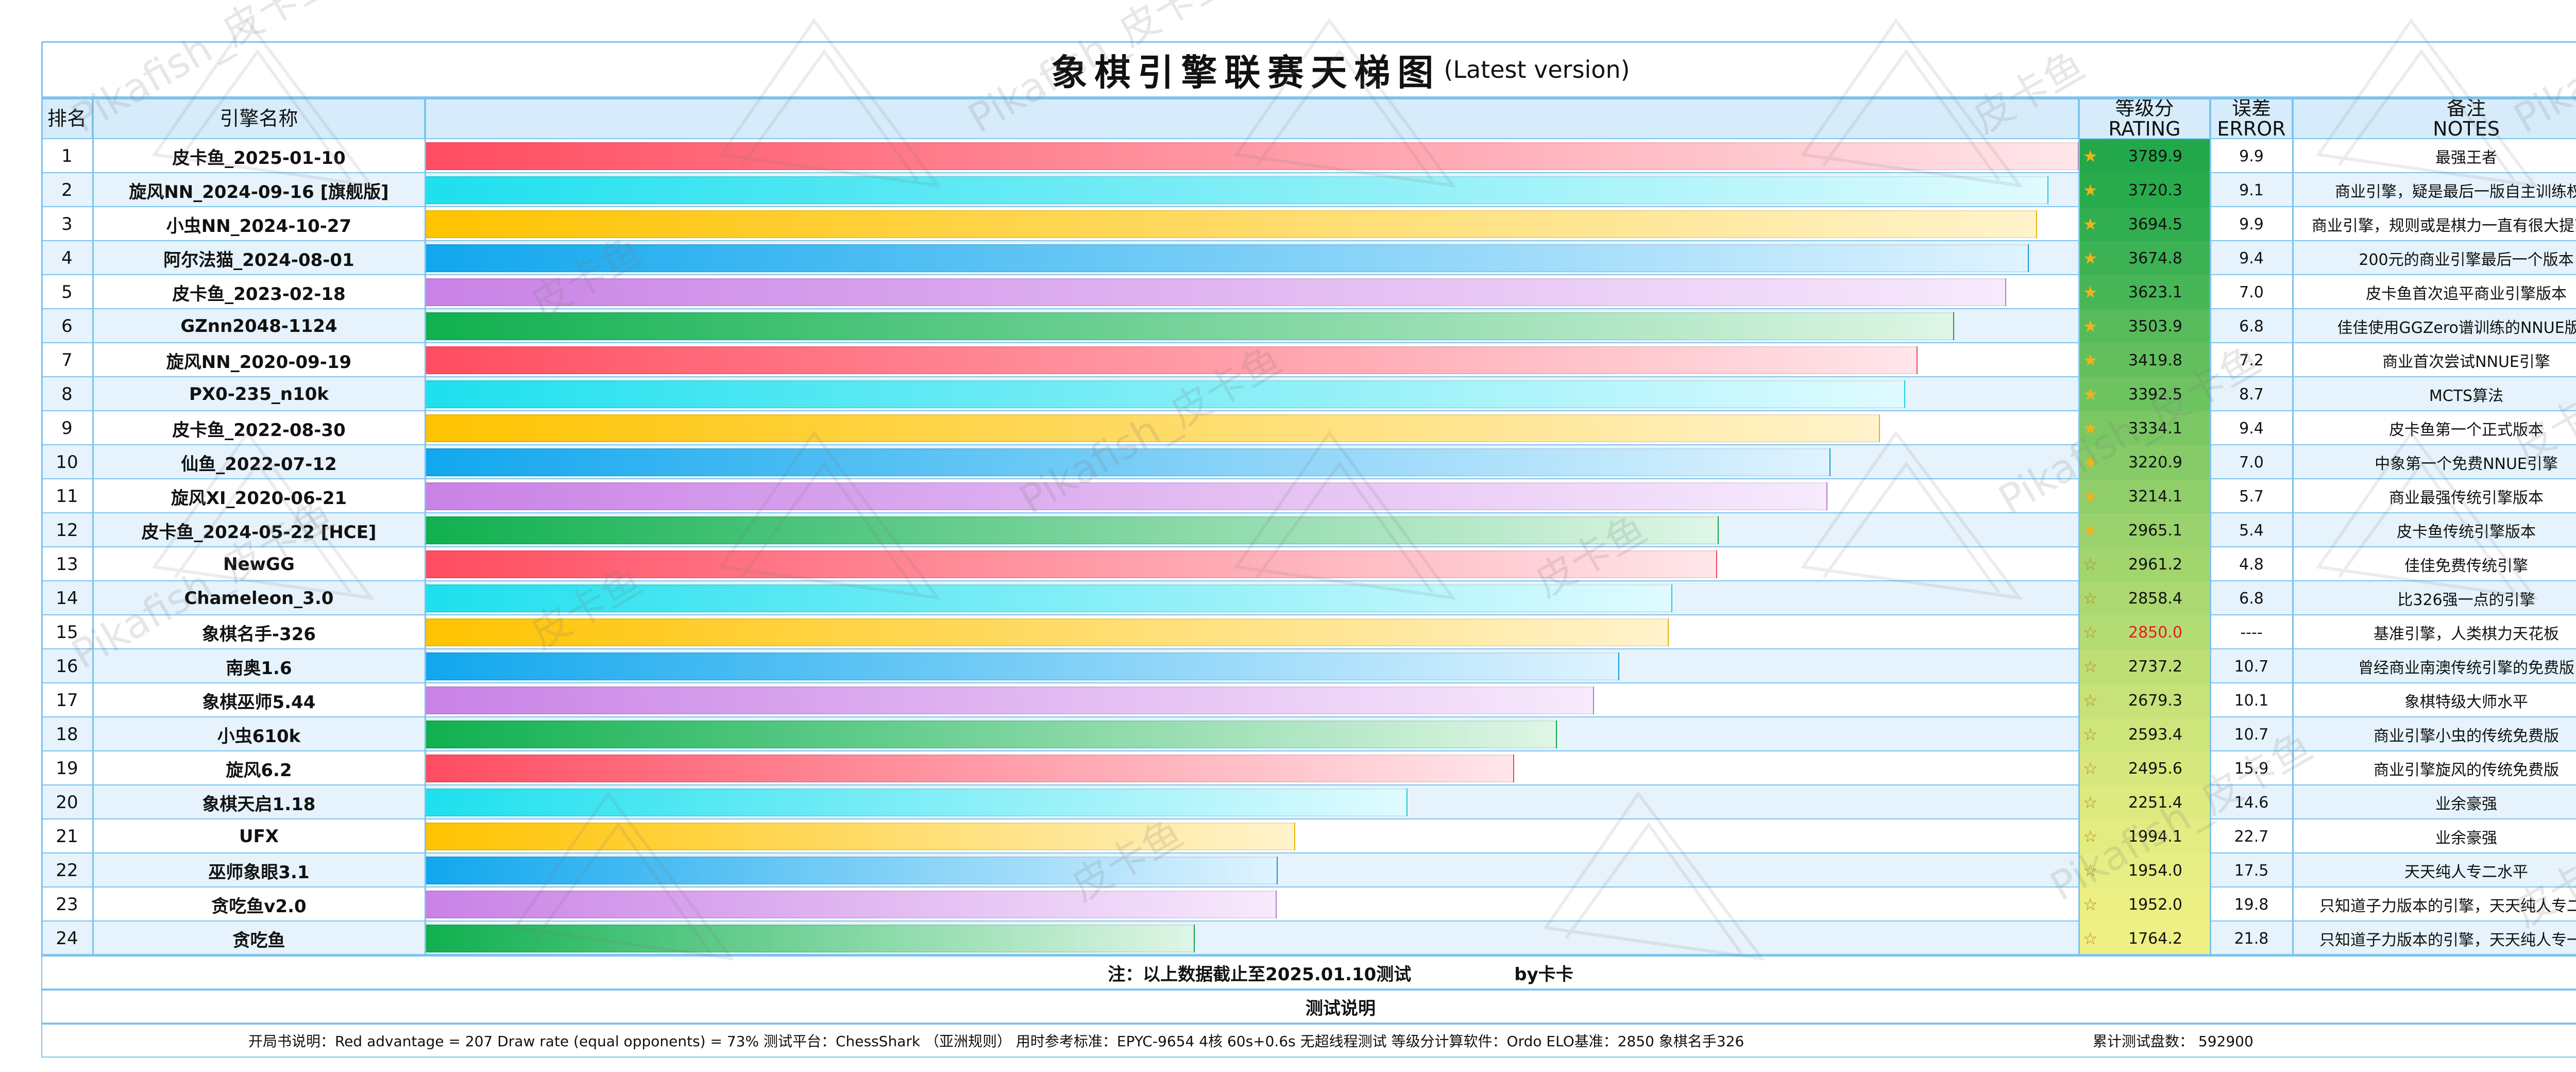 The image size is (2576, 1072). Describe the element at coordinates (2466, 838) in the screenshot. I see `note-cell: 业余豪强` at that location.